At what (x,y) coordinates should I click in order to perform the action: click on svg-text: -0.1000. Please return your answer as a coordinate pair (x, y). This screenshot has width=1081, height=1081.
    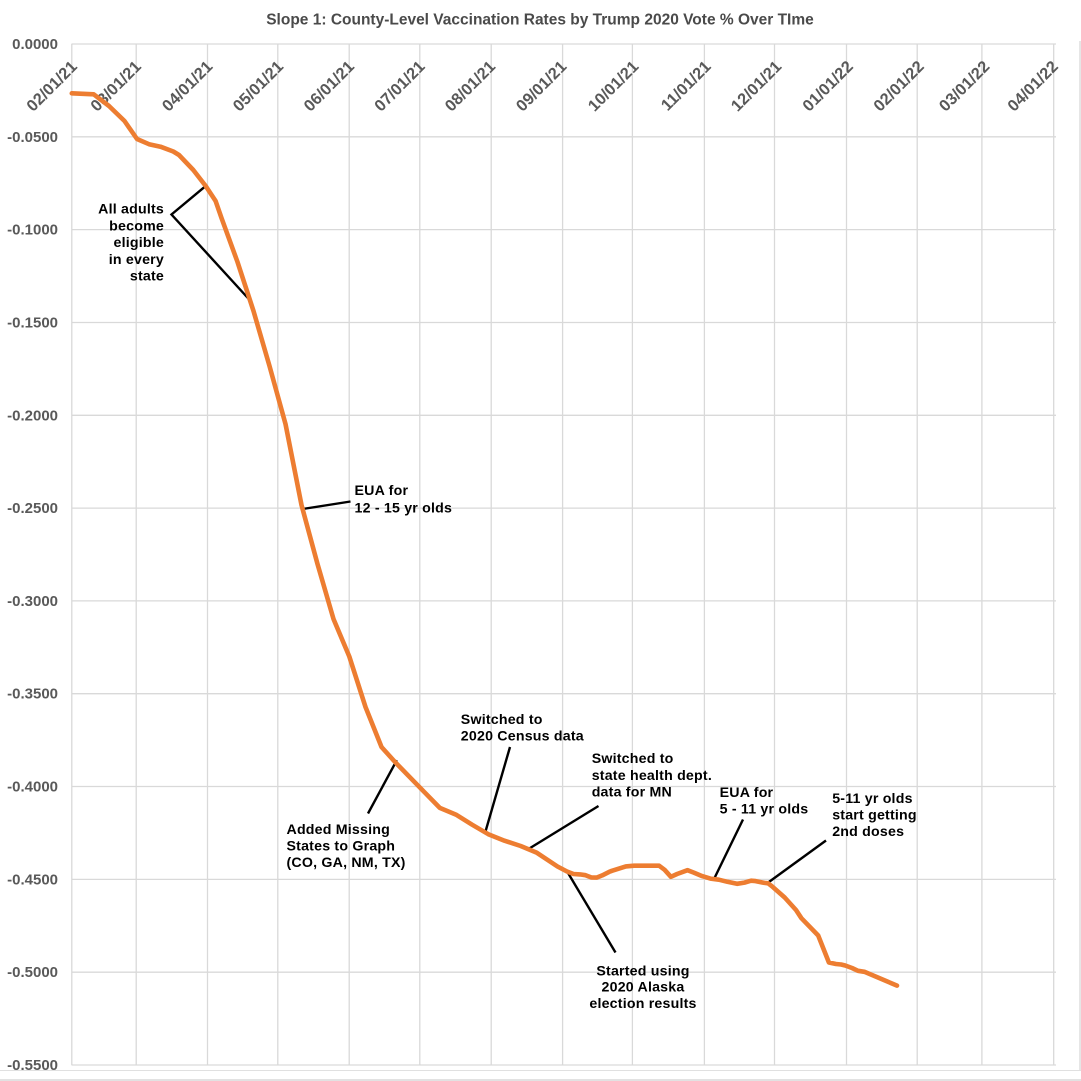
    Looking at the image, I should click on (32, 230).